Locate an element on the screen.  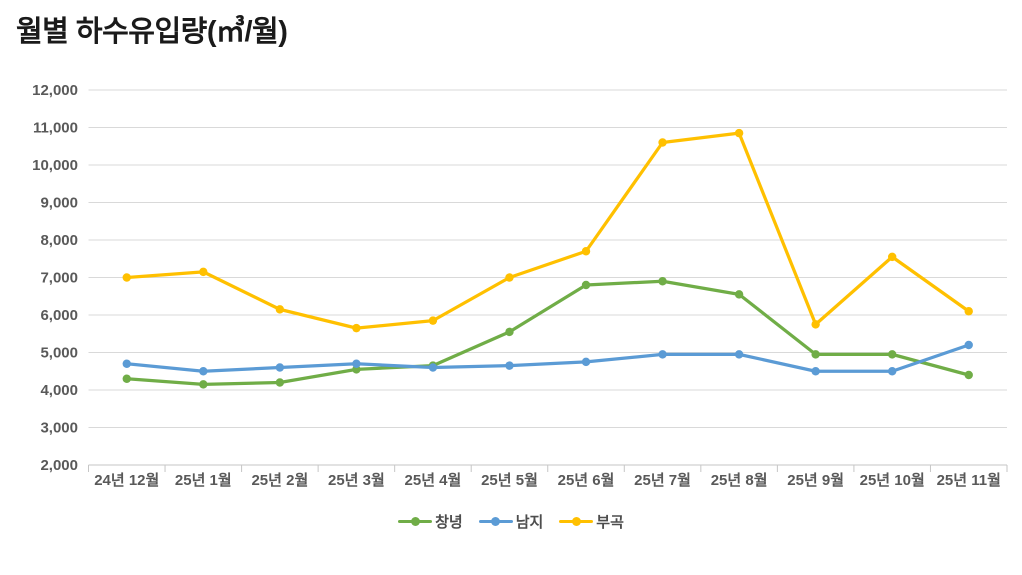
x-axis-label: 25년 8월 is located at coordinates (739, 480).